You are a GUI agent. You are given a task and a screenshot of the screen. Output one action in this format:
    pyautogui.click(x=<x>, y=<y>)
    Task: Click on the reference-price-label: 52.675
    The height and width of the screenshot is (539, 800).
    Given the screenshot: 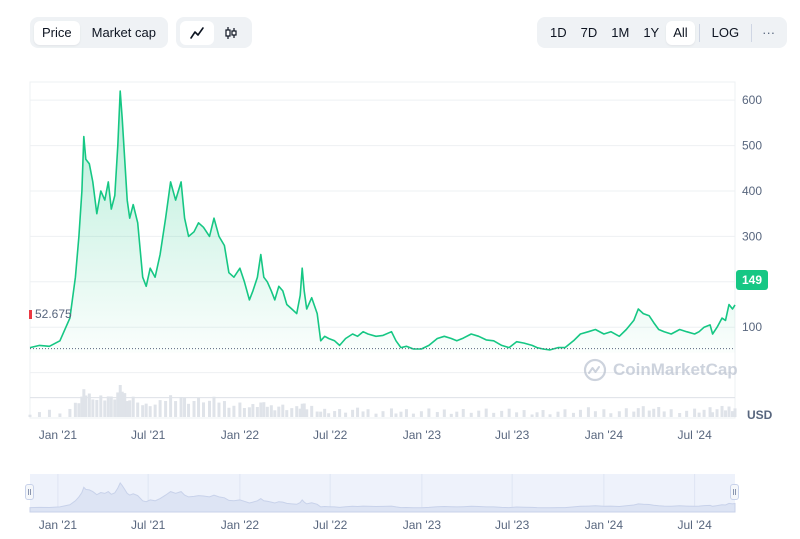 What is the action you would take?
    pyautogui.click(x=50, y=314)
    